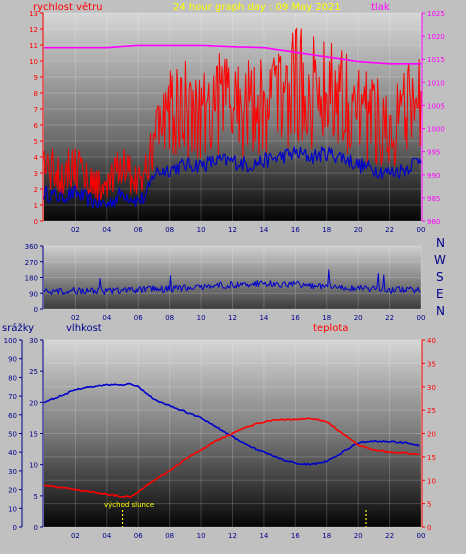 The height and width of the screenshot is (554, 466). What do you see at coordinates (232, 536) in the screenshot?
I see `humidity-panel-x-tick-12: 12` at bounding box center [232, 536].